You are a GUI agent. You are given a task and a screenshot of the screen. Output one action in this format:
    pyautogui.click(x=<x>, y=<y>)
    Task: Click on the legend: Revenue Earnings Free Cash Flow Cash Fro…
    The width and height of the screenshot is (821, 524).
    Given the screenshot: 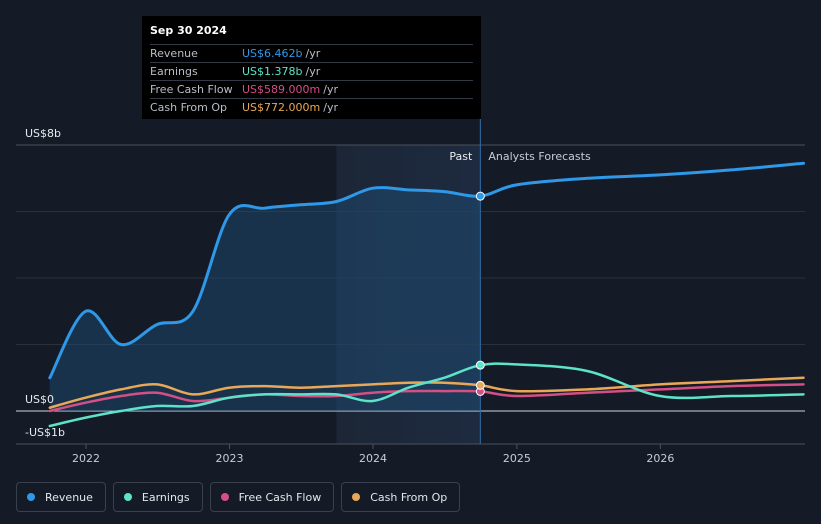 What is the action you would take?
    pyautogui.click(x=238, y=497)
    